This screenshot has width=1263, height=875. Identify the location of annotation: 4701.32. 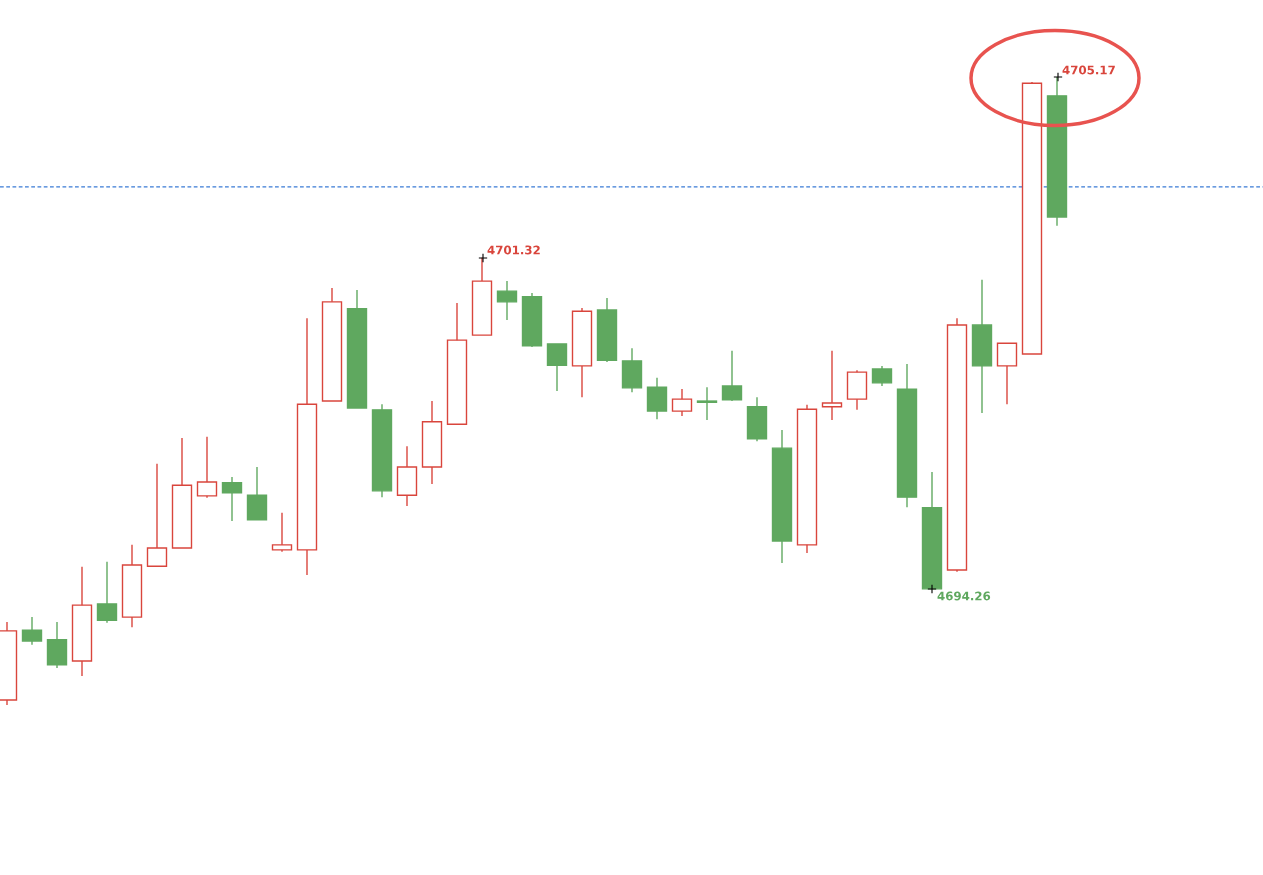
(513, 250).